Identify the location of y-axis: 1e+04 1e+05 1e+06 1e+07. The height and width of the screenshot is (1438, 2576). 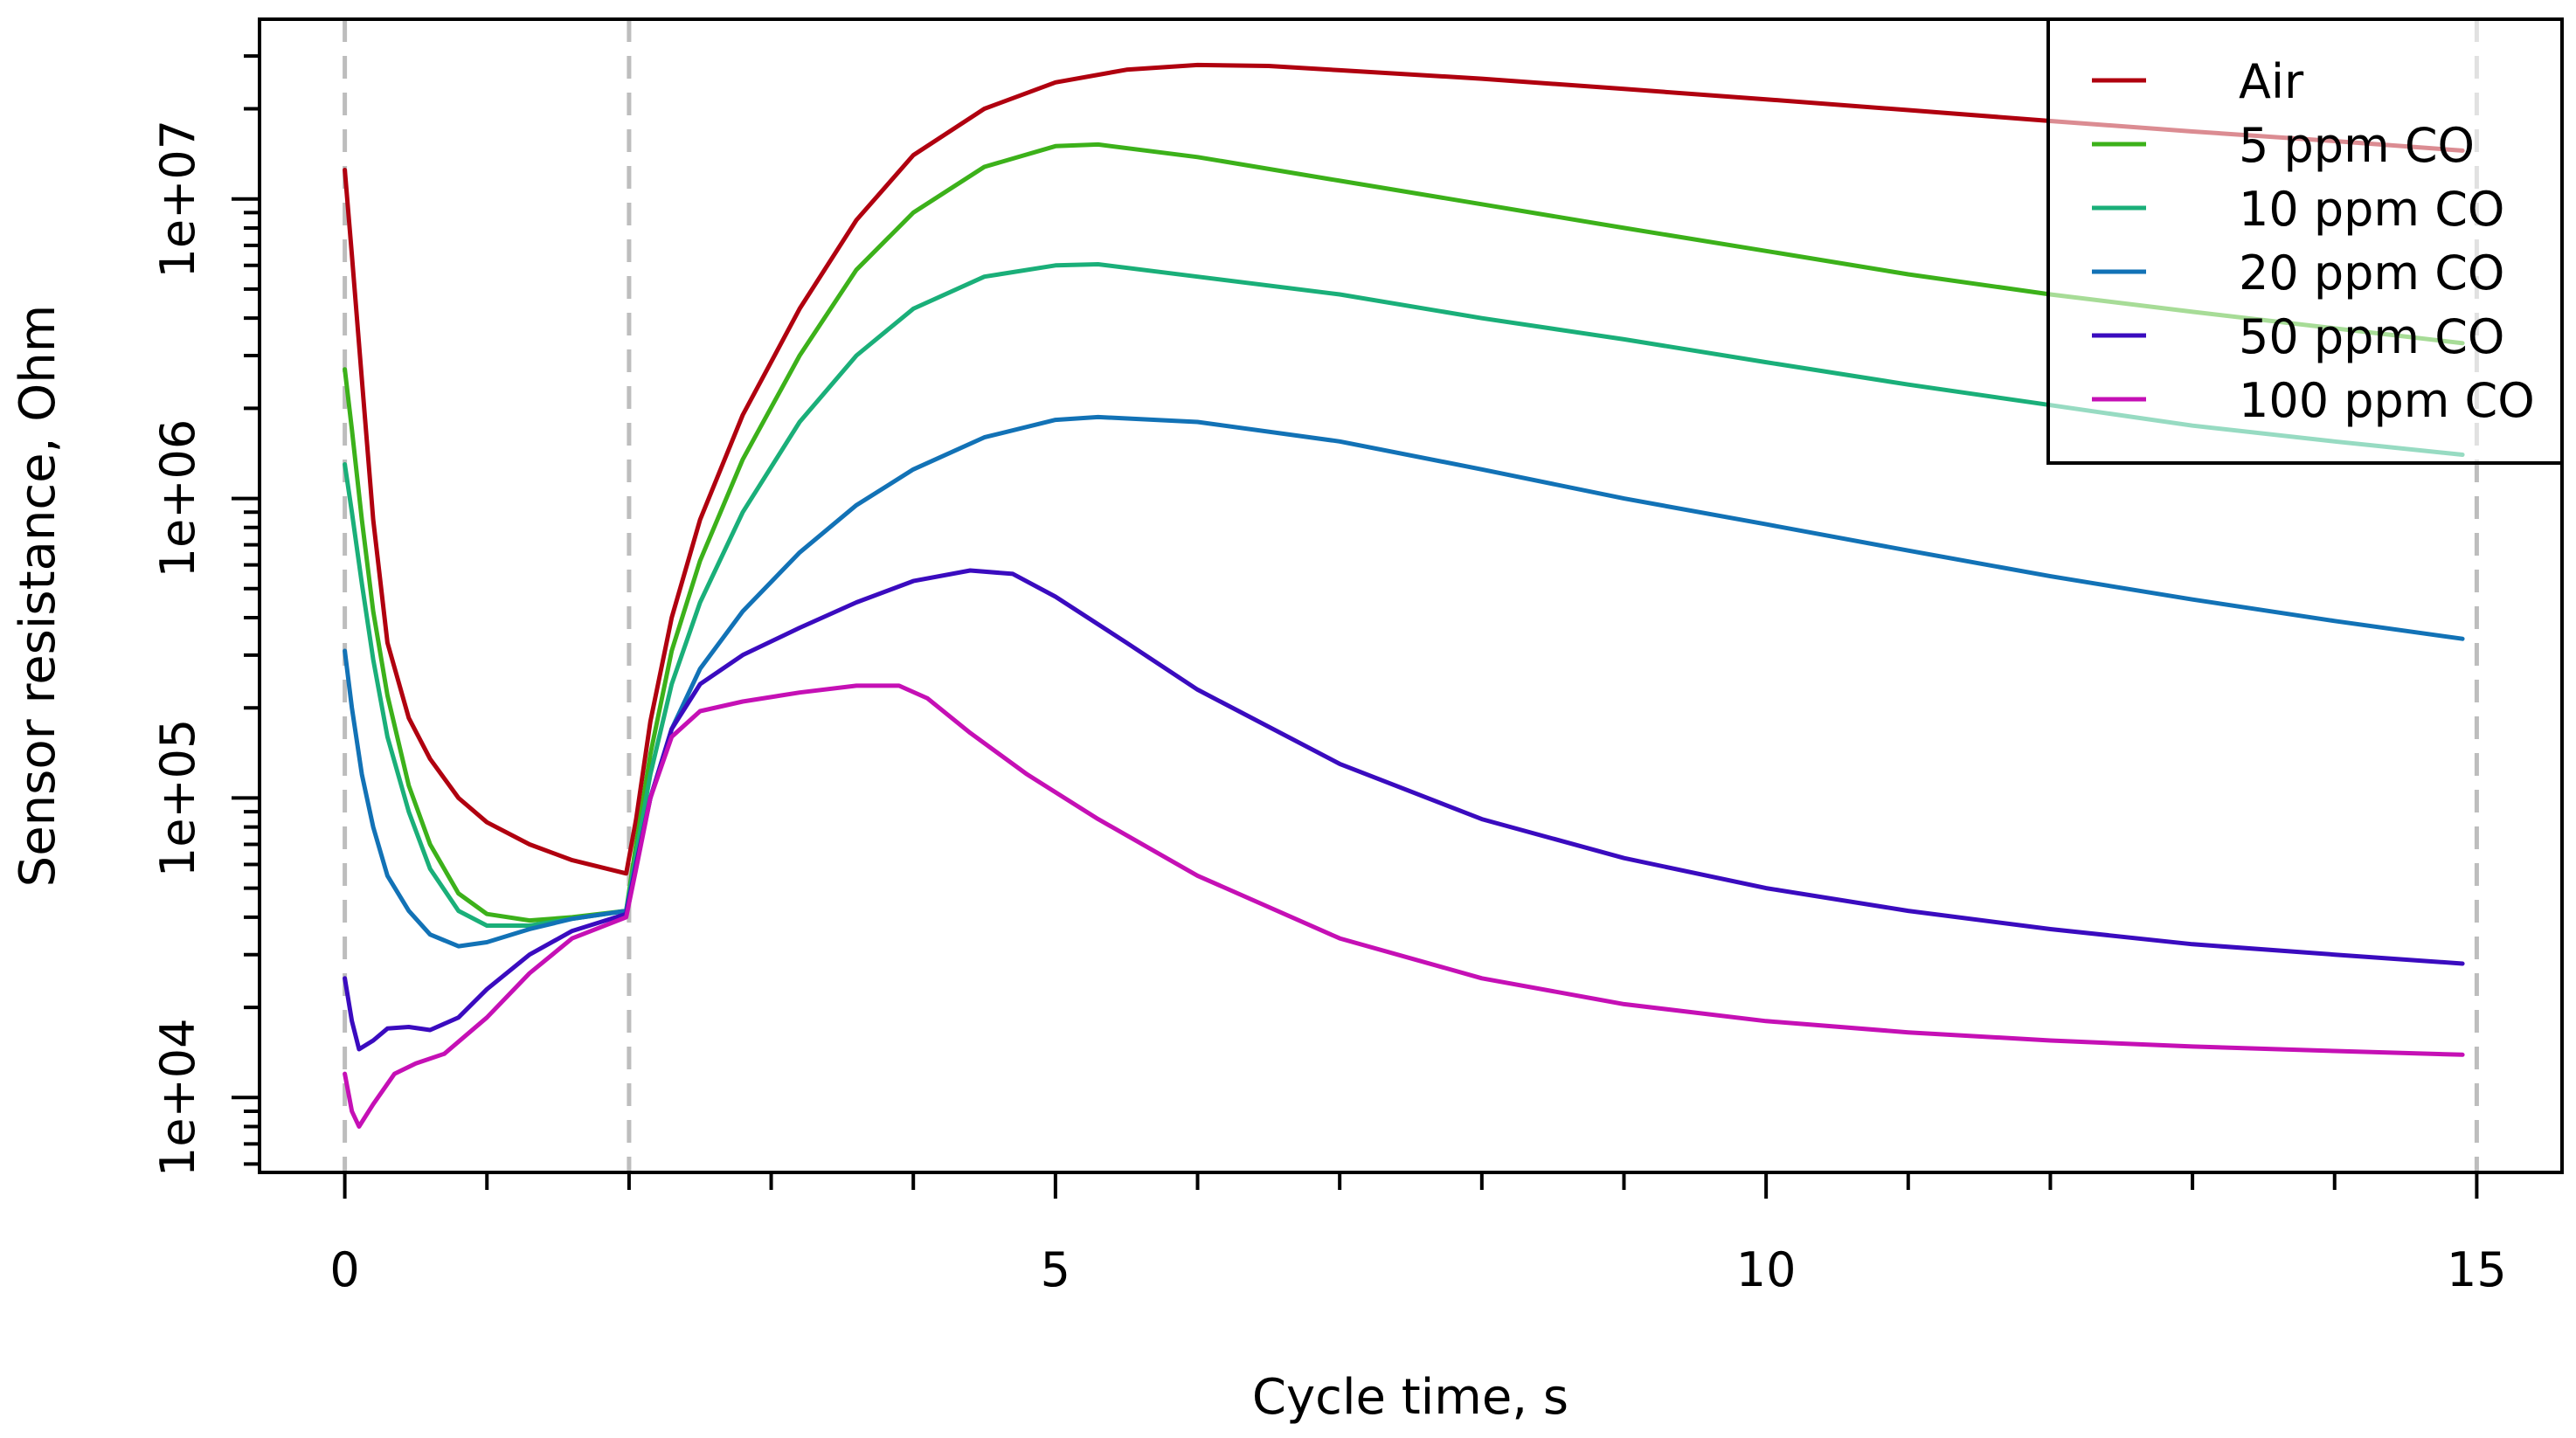
(205, 616).